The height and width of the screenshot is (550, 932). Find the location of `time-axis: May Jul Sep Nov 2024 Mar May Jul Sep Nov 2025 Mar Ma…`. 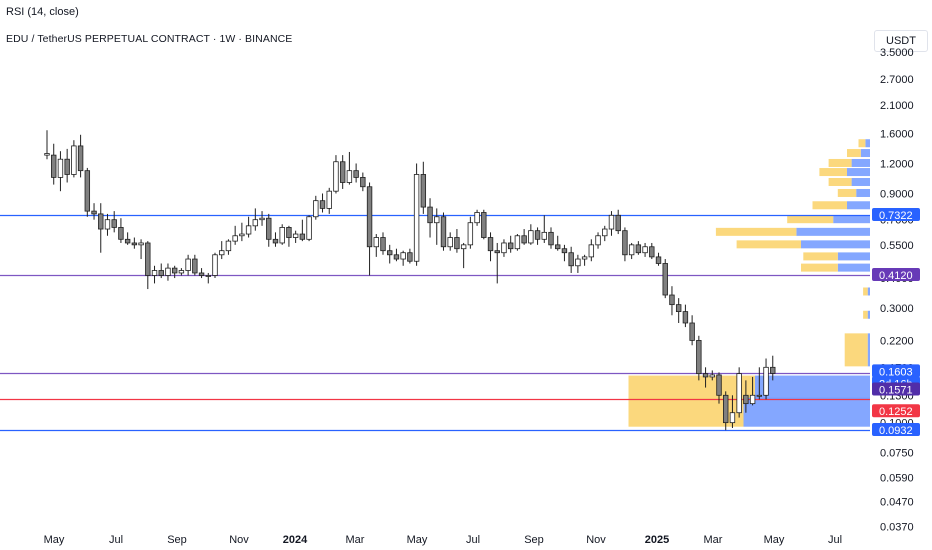

time-axis: May Jul Sep Nov 2024 Mar May Jul Sep Nov 2025 Mar Ma… is located at coordinates (443, 540).